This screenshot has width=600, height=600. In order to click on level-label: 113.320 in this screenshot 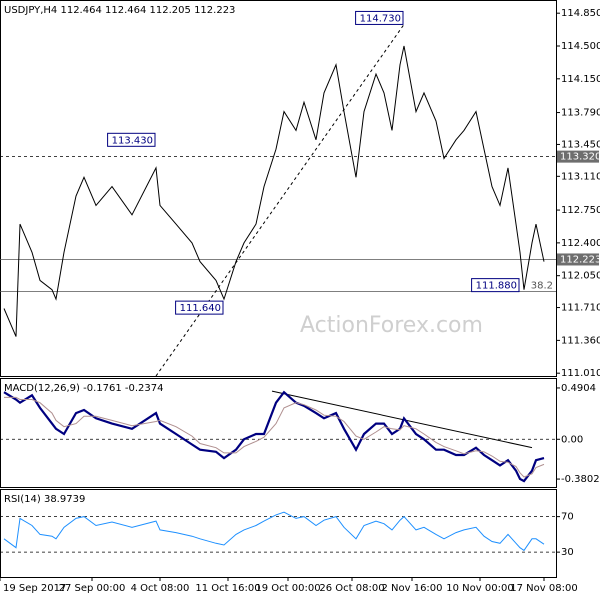, I will do `click(580, 157)`.